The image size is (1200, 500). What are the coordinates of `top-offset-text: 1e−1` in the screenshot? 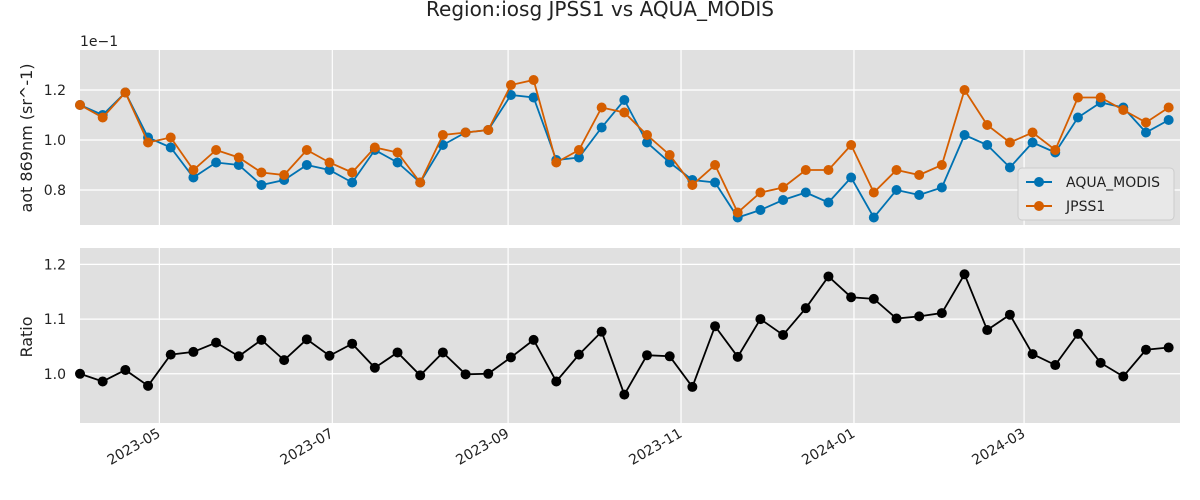 It's located at (99, 42).